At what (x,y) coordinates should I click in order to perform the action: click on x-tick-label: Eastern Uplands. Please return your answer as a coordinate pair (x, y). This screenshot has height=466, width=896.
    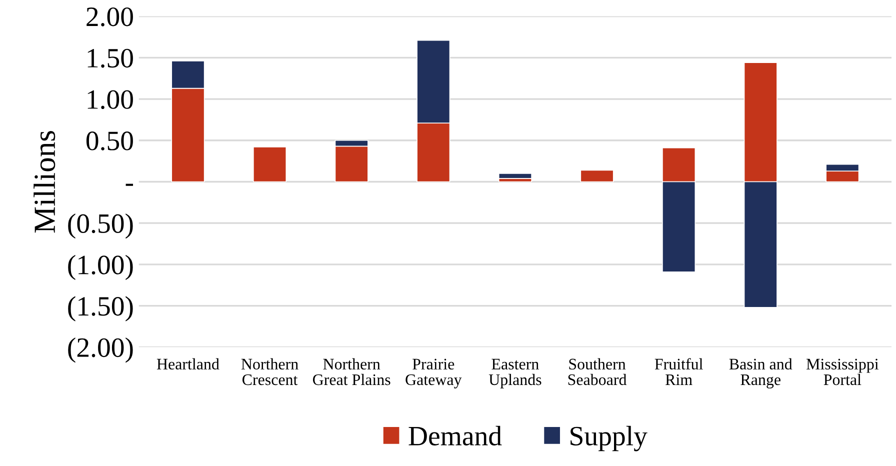
    Looking at the image, I should click on (515, 373).